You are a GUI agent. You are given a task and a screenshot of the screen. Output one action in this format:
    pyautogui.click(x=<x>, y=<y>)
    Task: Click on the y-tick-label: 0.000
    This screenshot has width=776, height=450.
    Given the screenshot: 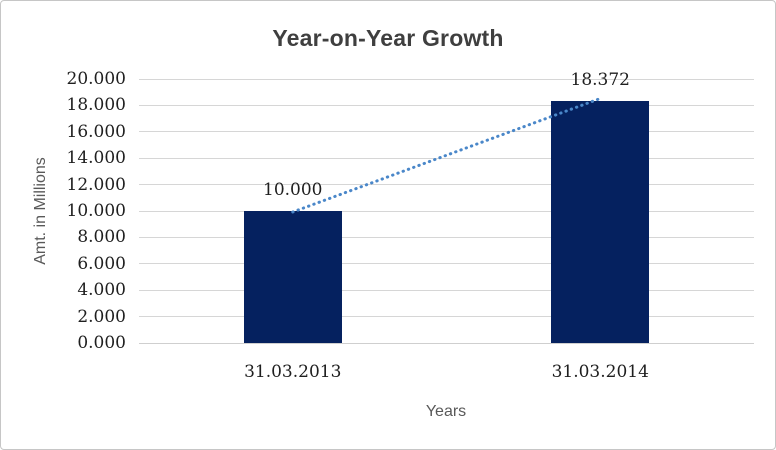 What is the action you would take?
    pyautogui.click(x=101, y=343)
    